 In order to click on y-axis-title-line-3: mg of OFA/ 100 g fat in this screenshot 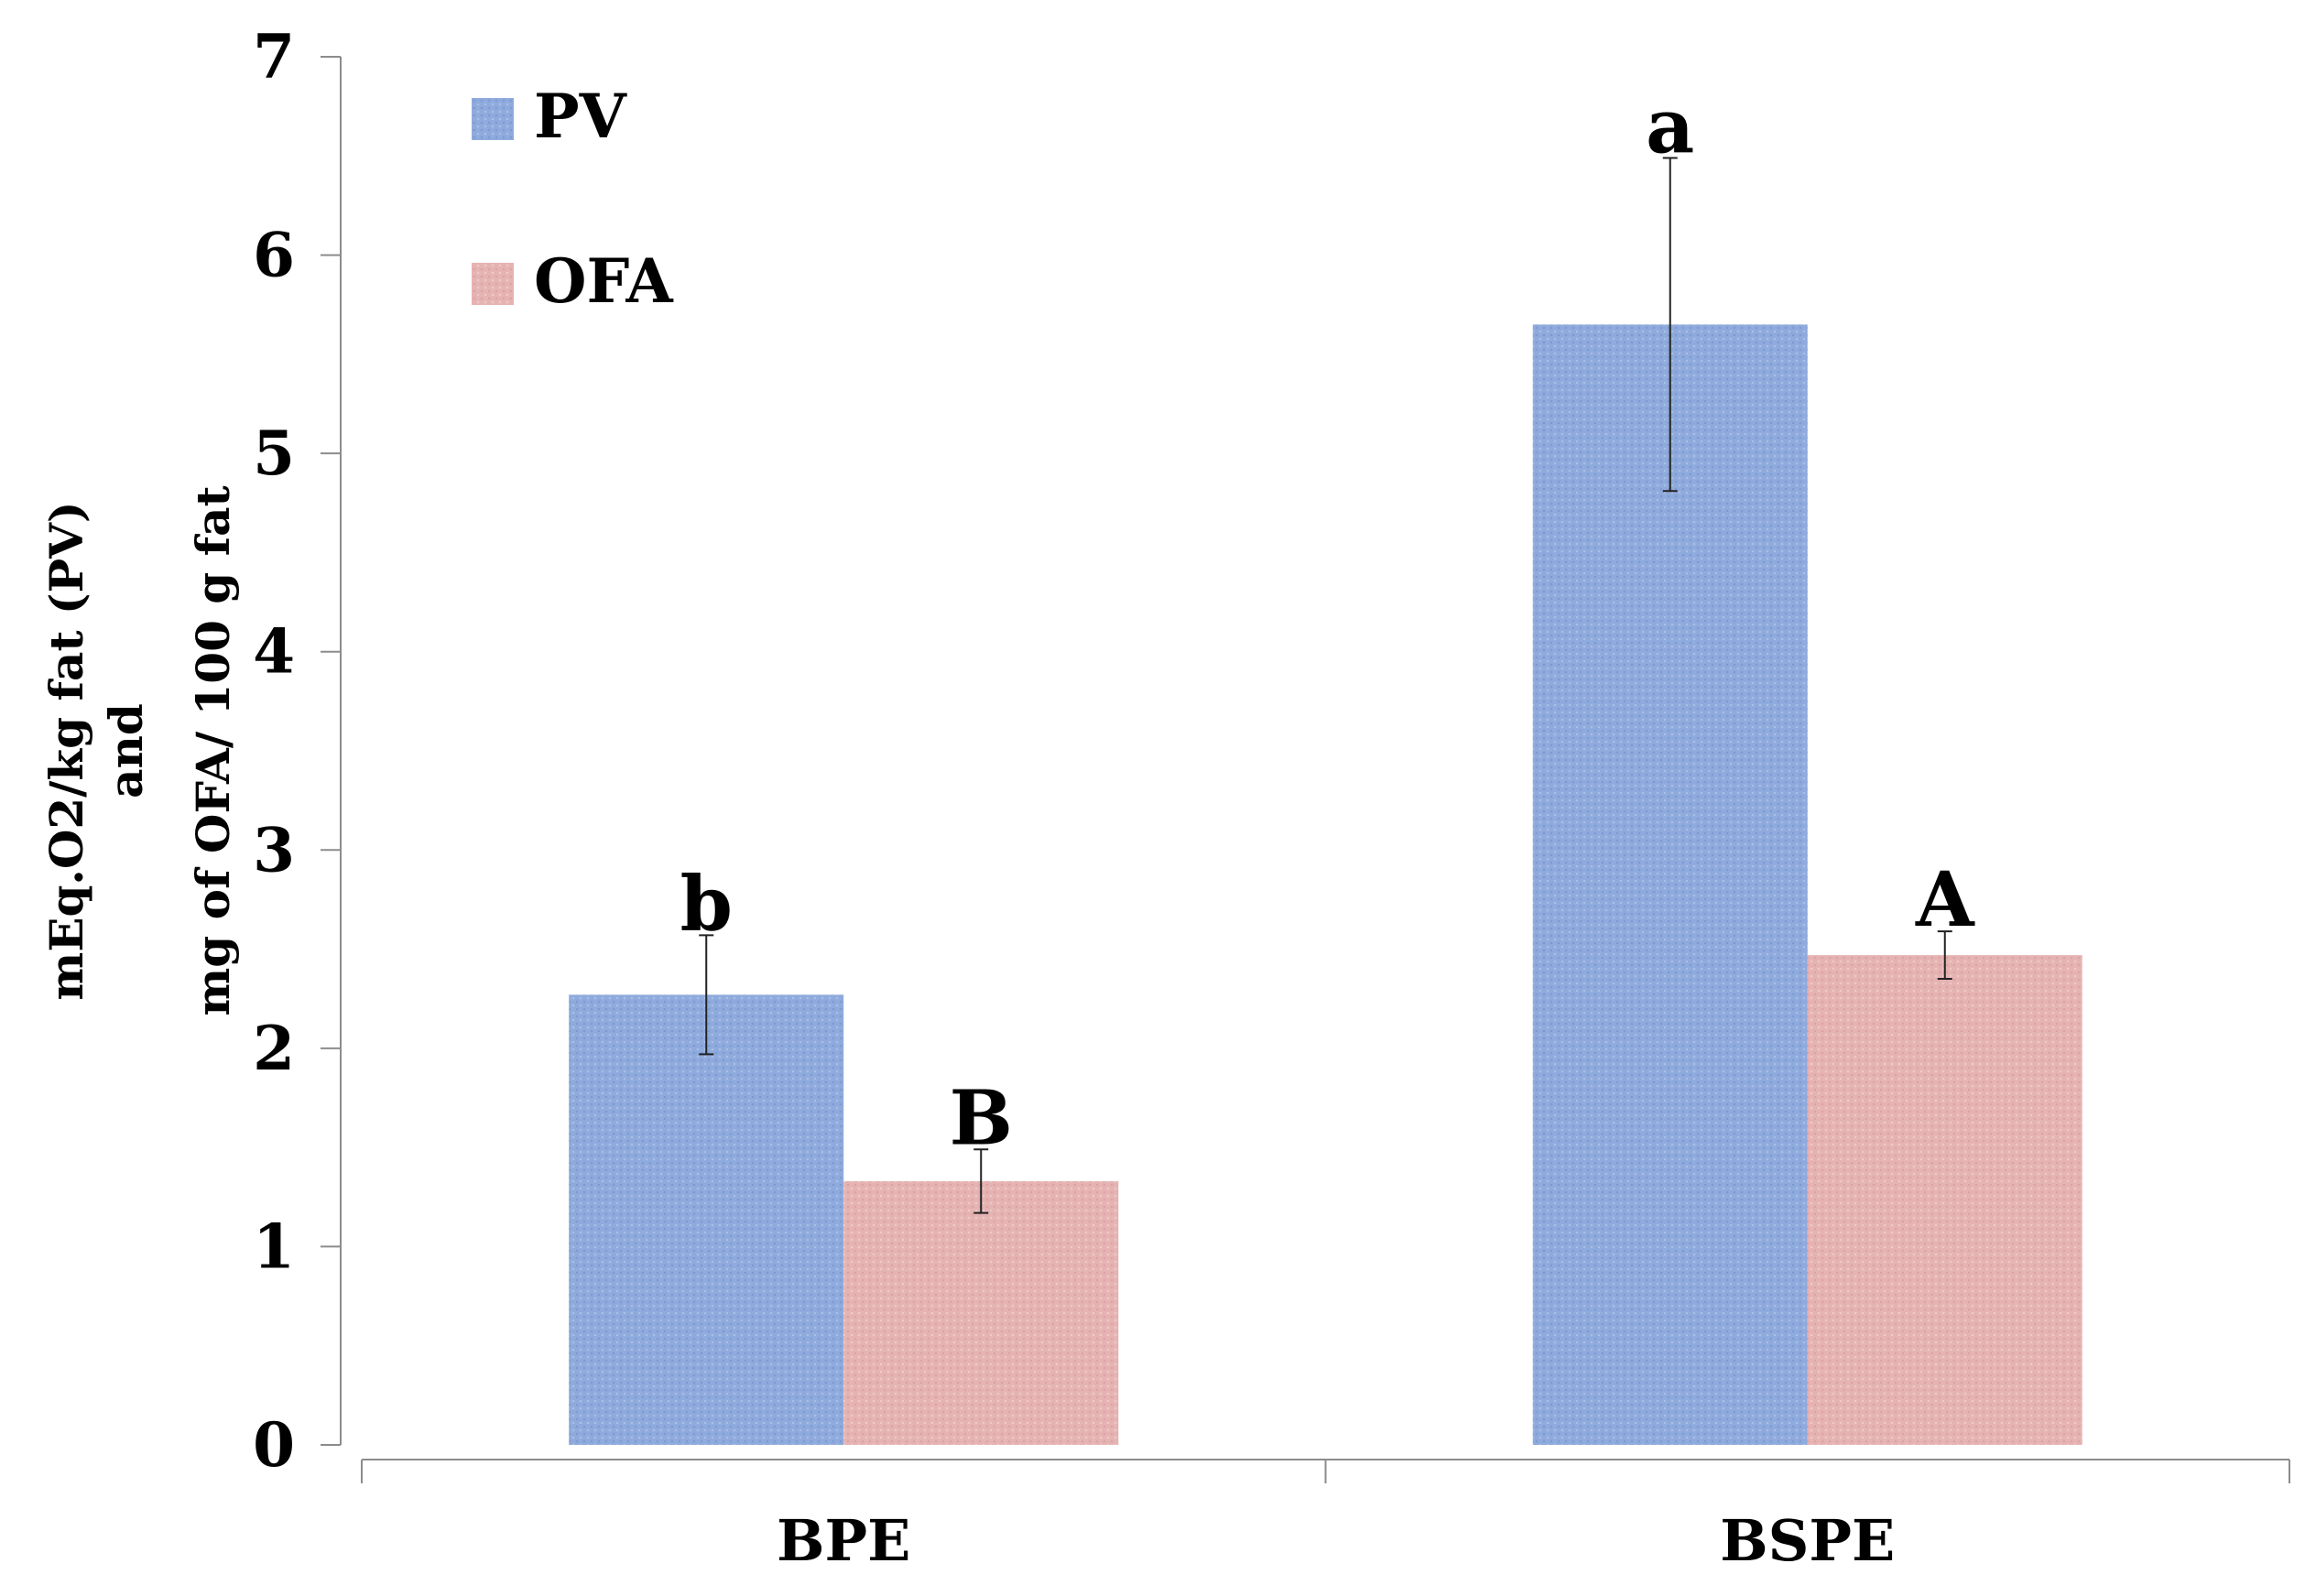, I will do `click(213, 750)`.